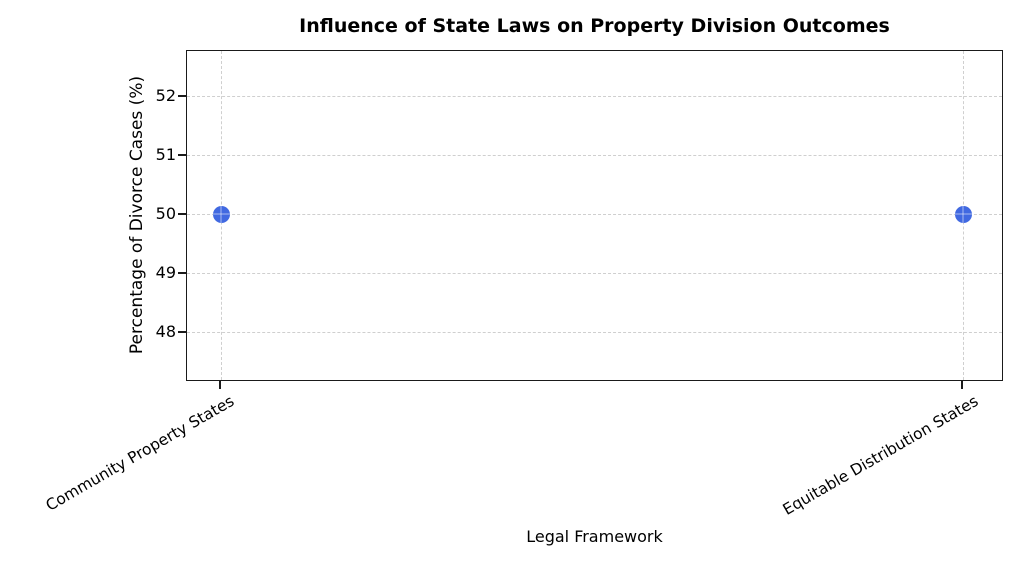 The width and height of the screenshot is (1024, 569). I want to click on x-axis-label: Legal Framework, so click(594, 536).